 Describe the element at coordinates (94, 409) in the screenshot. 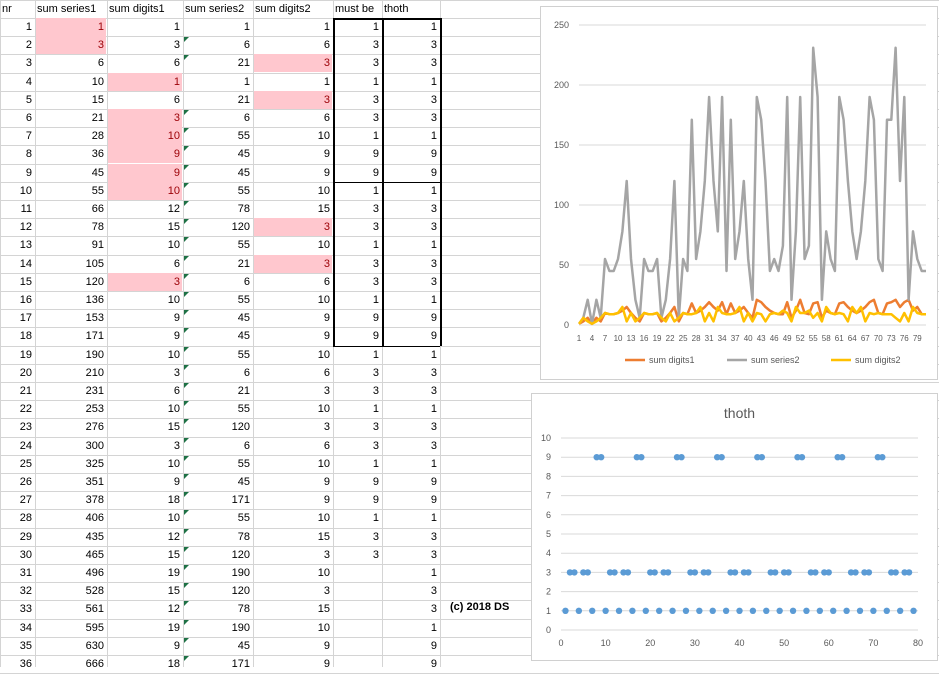

I see `cell-sum-series1: 253` at that location.